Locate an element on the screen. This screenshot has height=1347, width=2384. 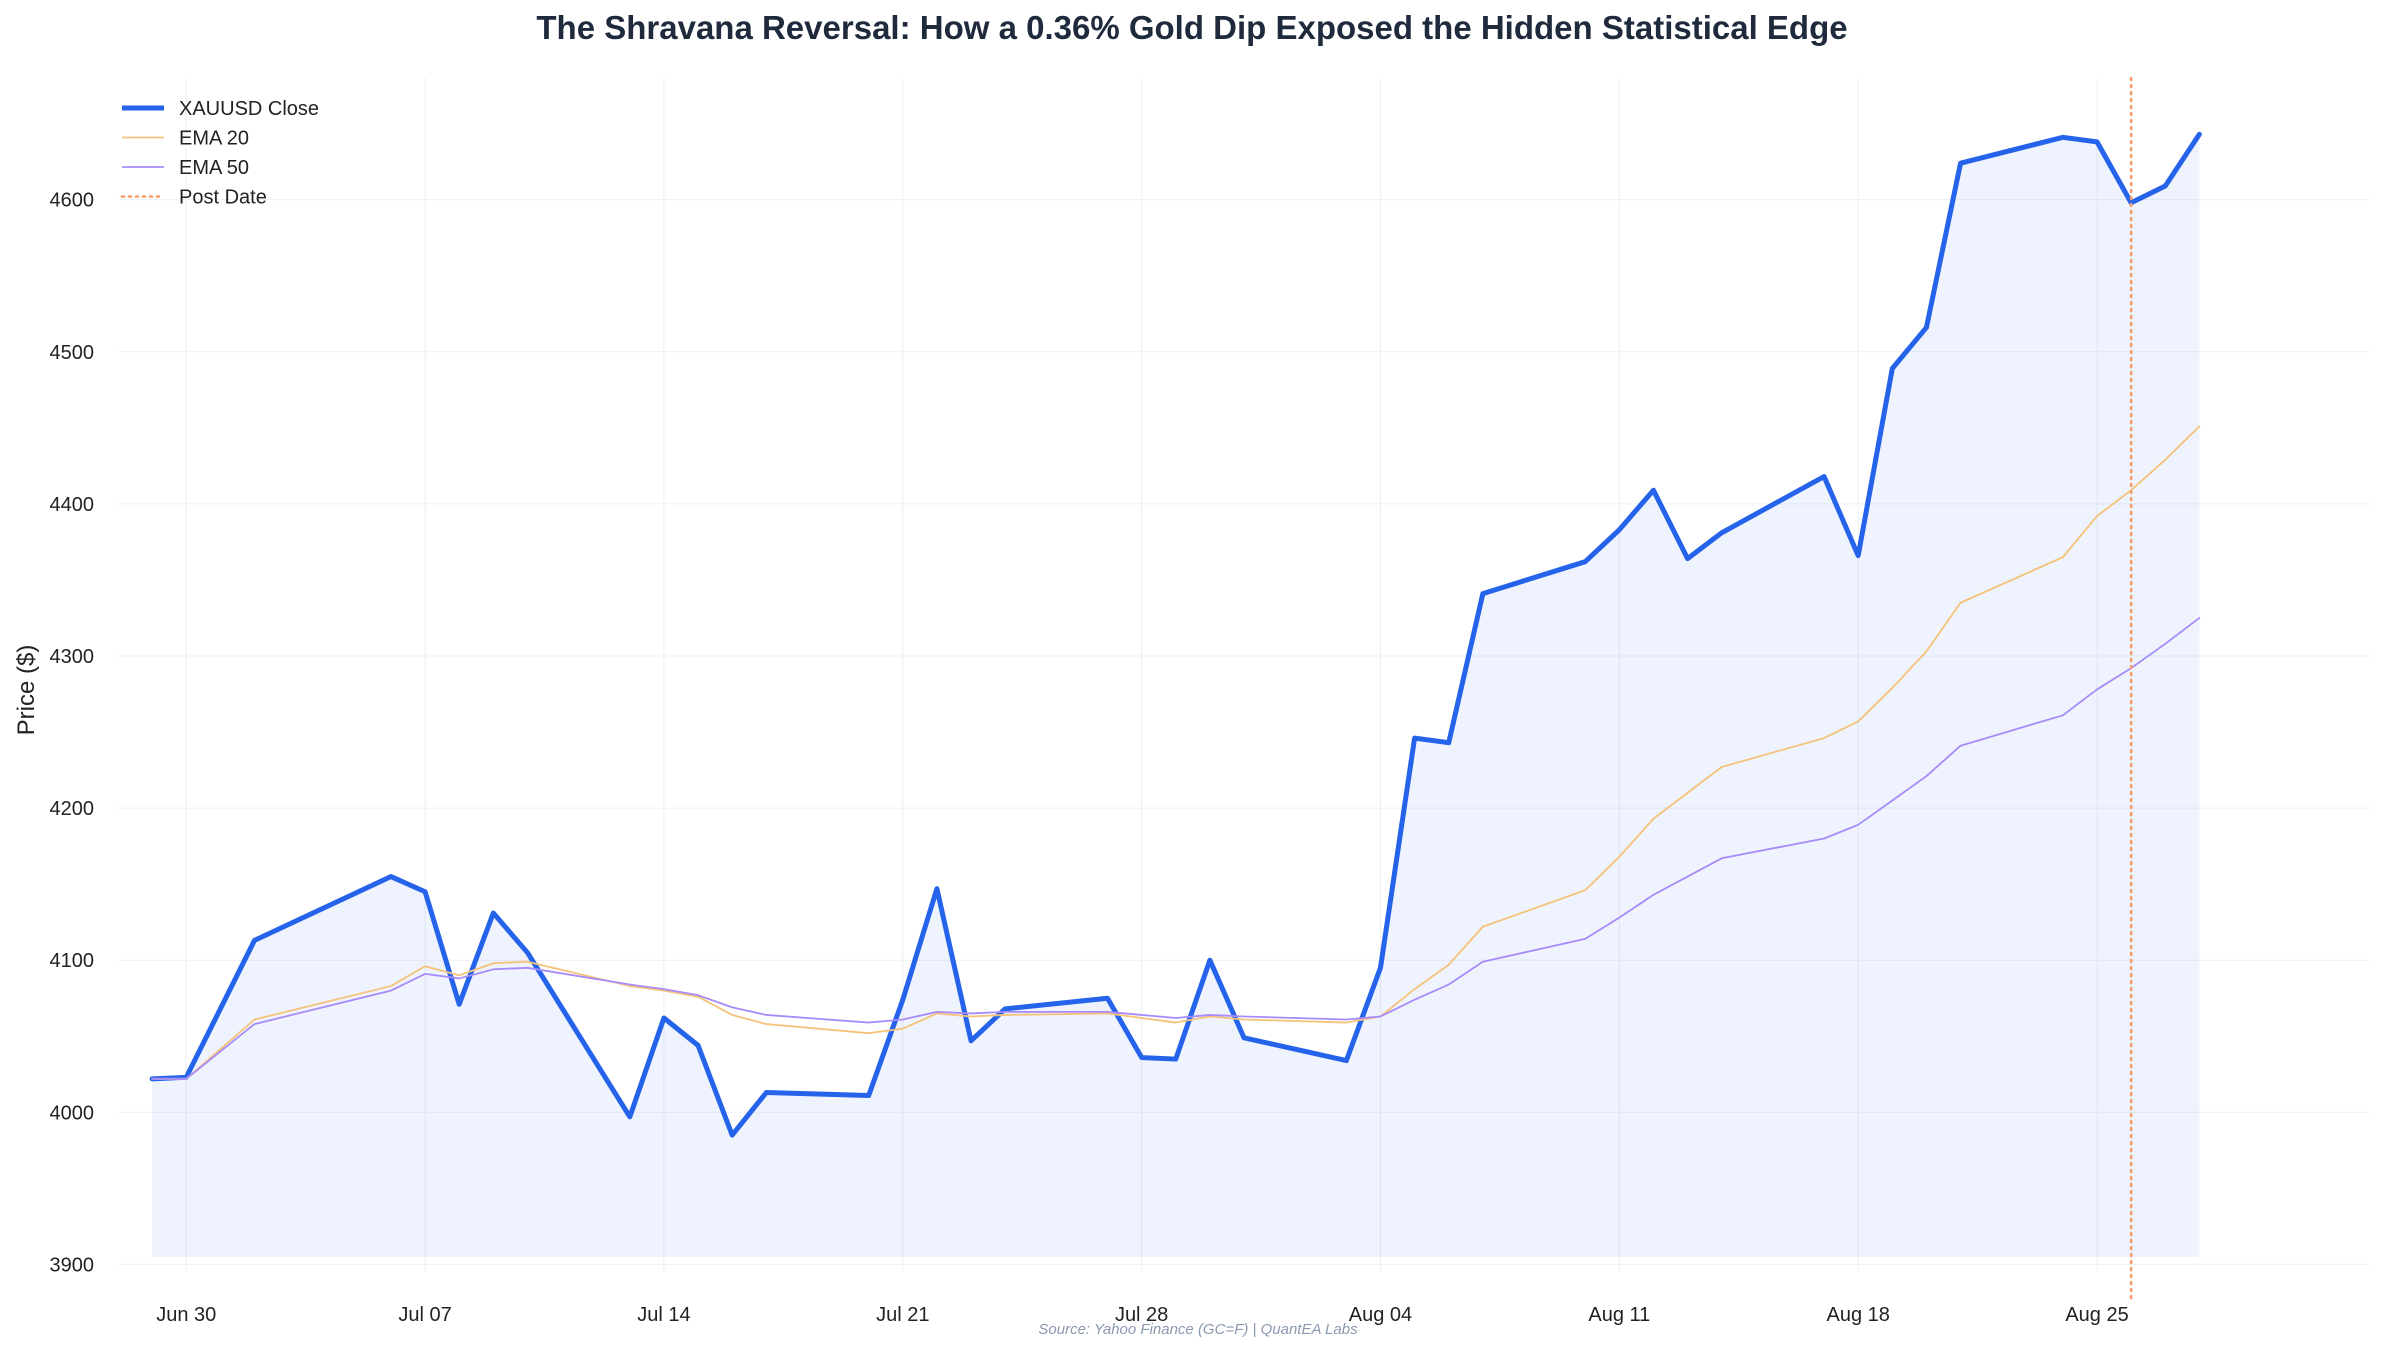
y-axis-ticks: 3900 4000 4100 4200 4300 4400 4500 4600 is located at coordinates (72, 733).